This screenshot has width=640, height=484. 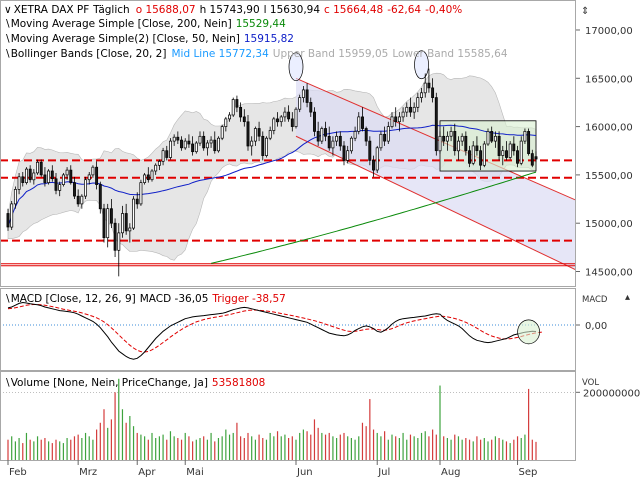 I want to click on time-axis-label: Sep, so click(x=528, y=472).